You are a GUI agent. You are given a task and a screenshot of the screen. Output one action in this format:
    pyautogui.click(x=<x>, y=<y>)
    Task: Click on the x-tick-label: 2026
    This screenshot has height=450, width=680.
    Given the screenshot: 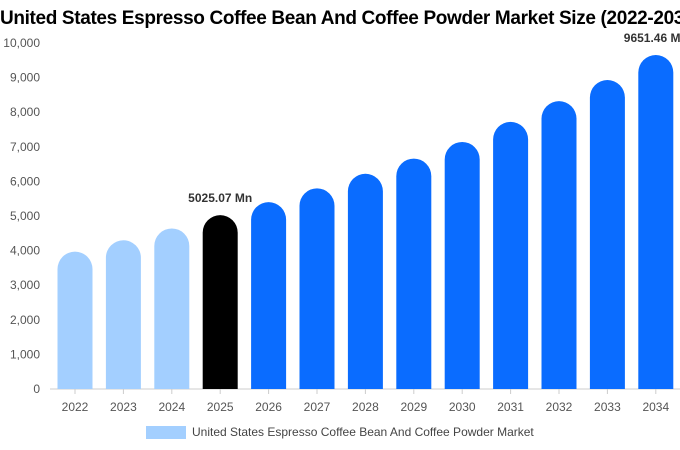 What is the action you would take?
    pyautogui.click(x=268, y=407)
    